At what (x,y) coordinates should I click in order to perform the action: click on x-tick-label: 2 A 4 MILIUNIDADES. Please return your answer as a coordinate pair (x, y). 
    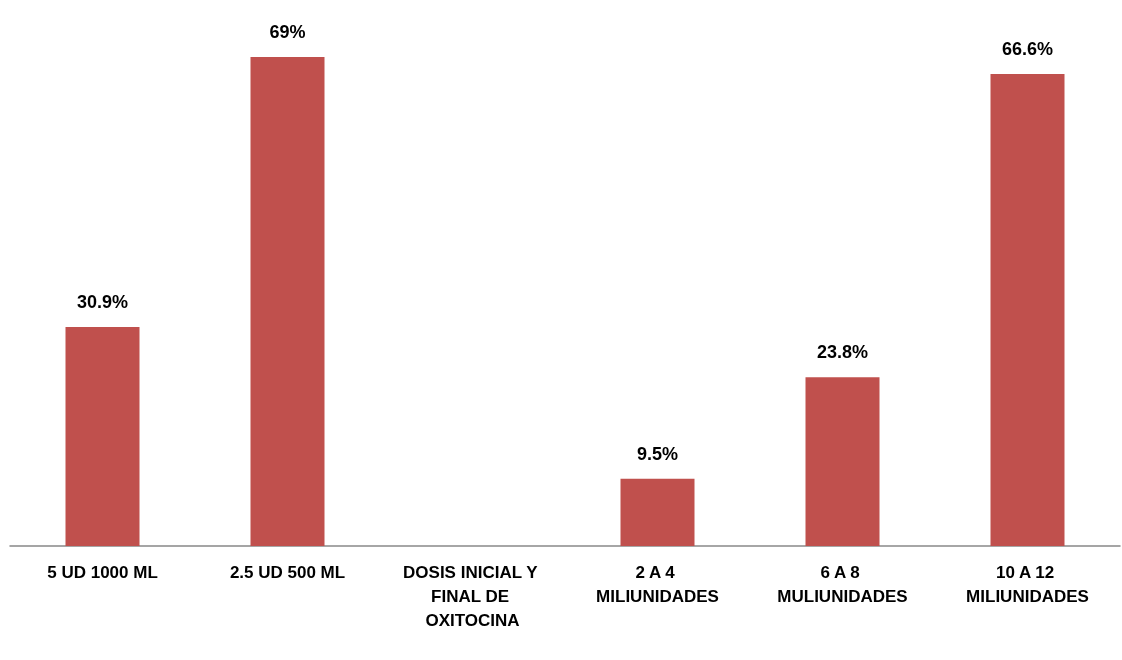
    Looking at the image, I should click on (657, 584).